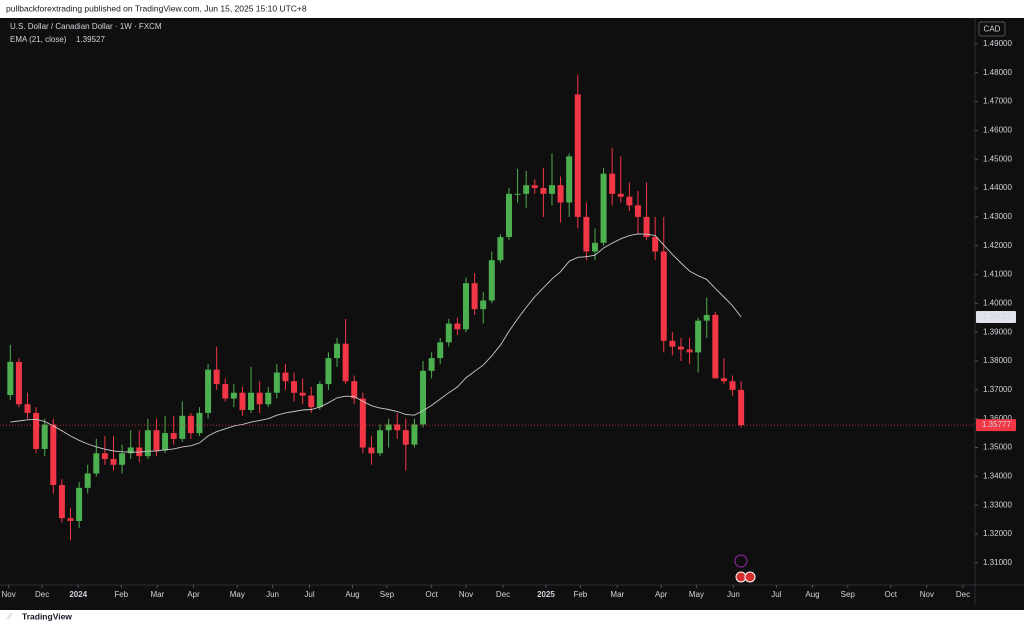 The width and height of the screenshot is (1024, 628). I want to click on x-tick-label: 2025, so click(546, 594).